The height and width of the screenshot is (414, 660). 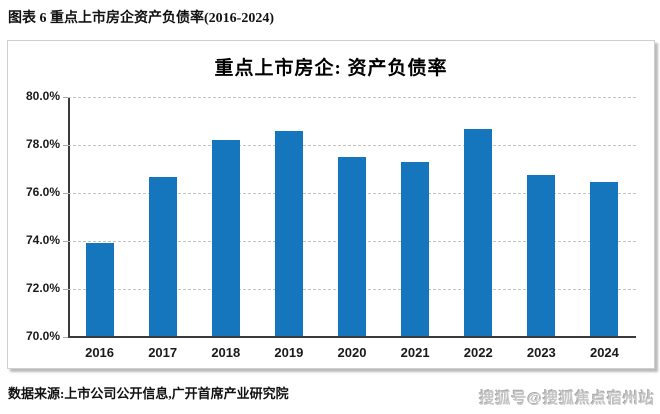 I want to click on y-tick-label: 80.0%, so click(x=42, y=96).